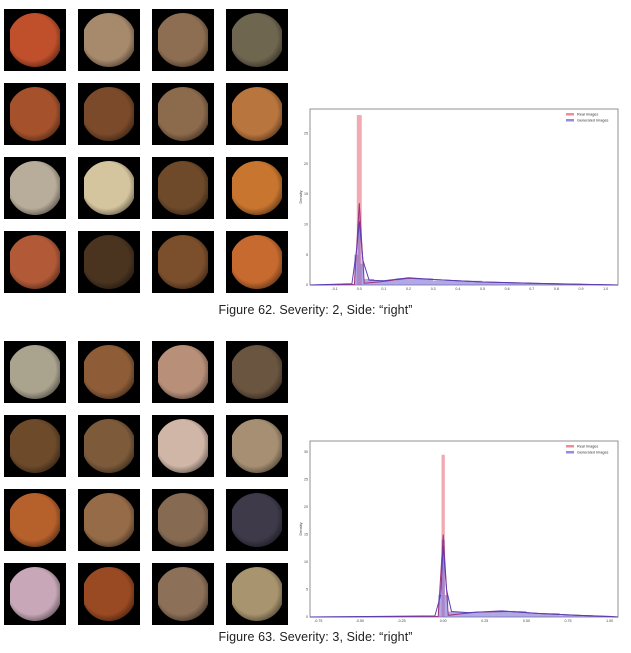  What do you see at coordinates (335, 289) in the screenshot?
I see `x-tick-label: -0.1` at bounding box center [335, 289].